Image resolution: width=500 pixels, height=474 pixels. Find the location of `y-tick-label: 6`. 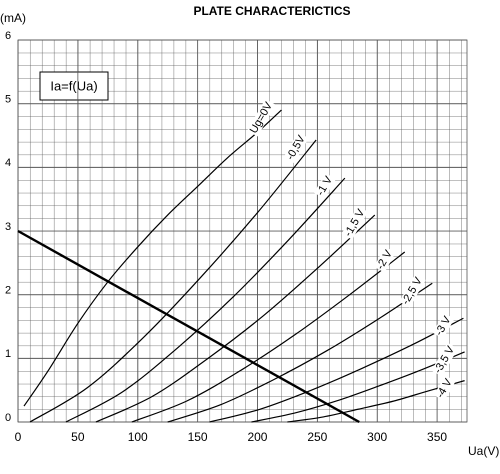

y-tick-label: 6 is located at coordinates (8, 36).